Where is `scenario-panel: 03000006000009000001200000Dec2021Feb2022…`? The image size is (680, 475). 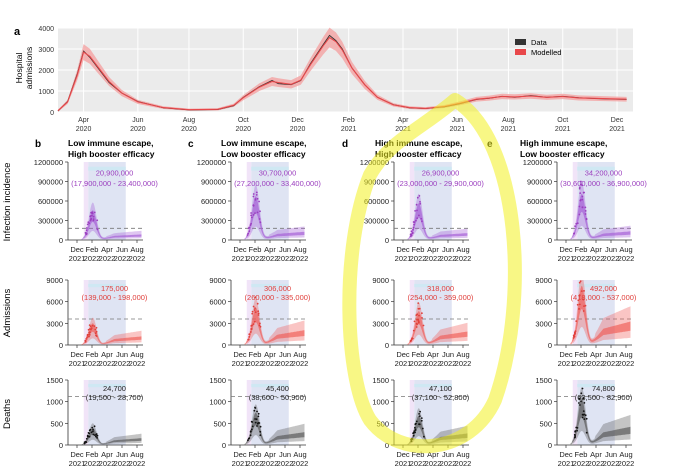 scenario-panel: 03000006000009000001200000Dec2021Feb2022… is located at coordinates (259, 210).